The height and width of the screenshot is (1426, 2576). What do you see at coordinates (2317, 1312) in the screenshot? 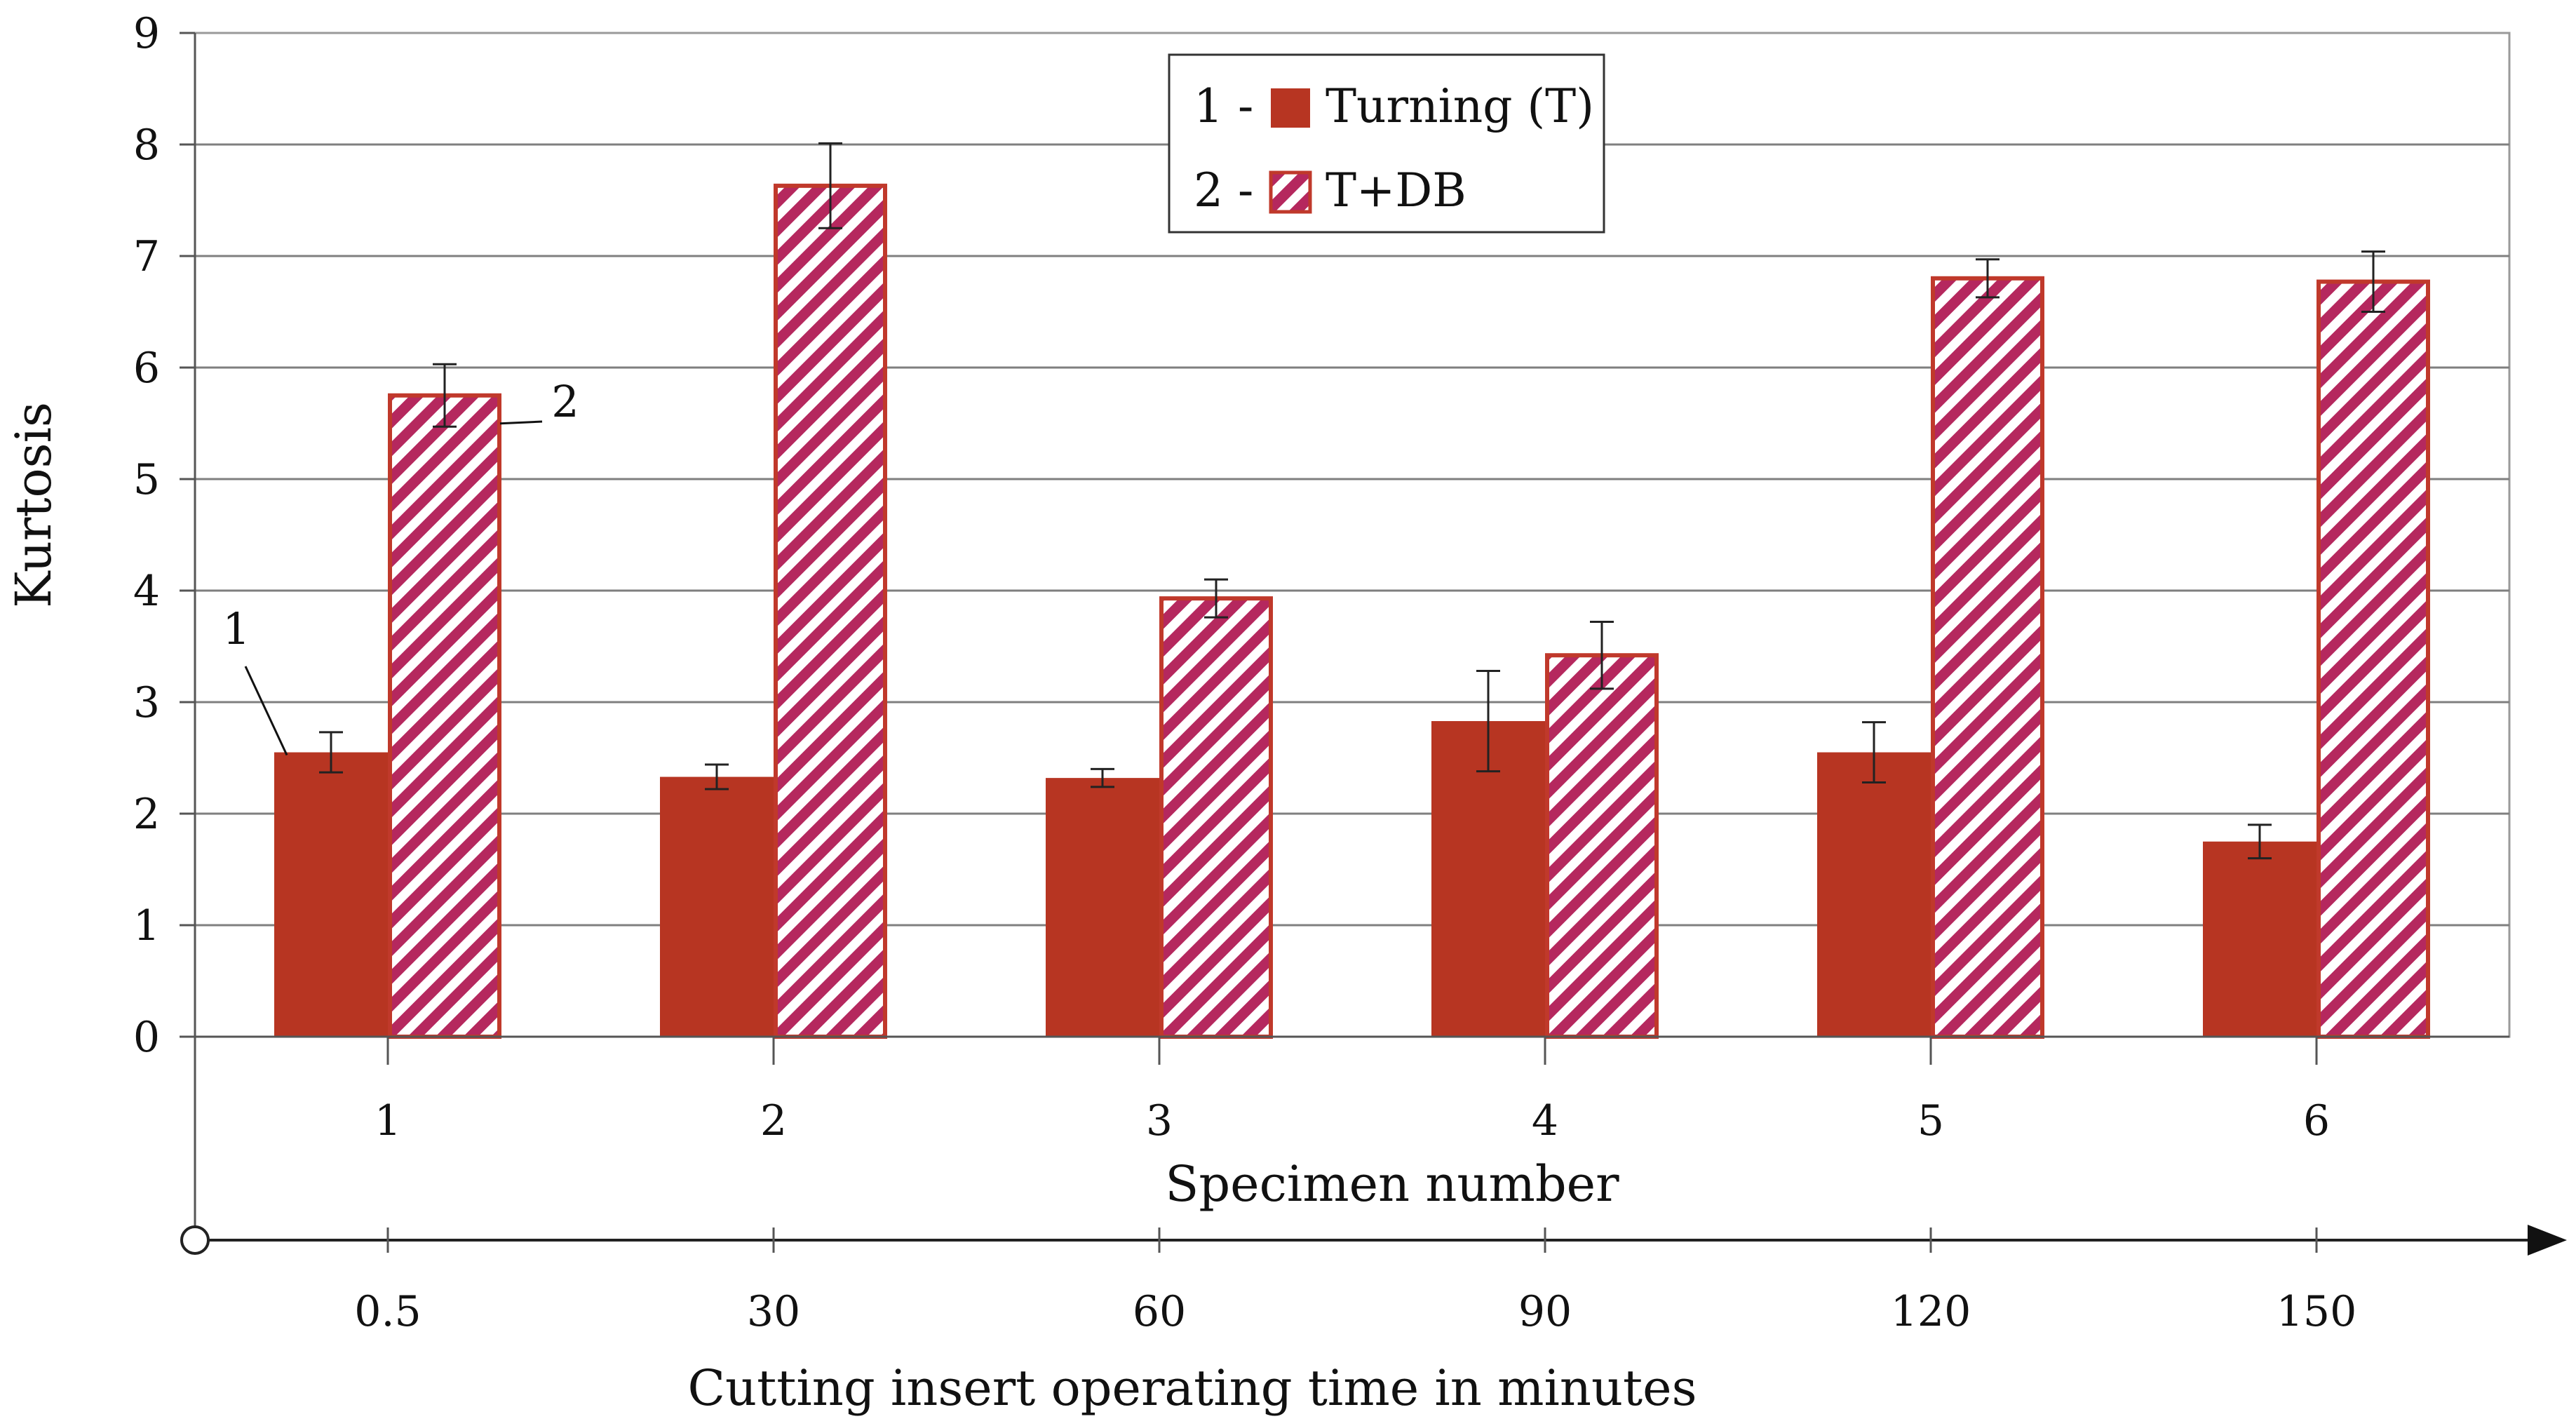
I see `time-tick-label: 150` at bounding box center [2317, 1312].